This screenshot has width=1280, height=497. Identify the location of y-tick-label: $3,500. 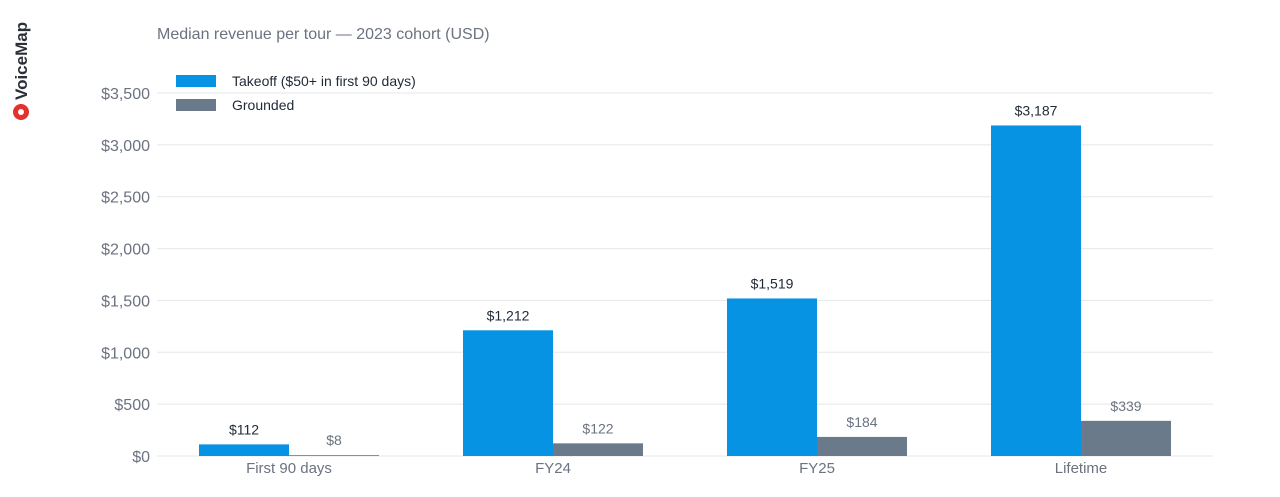
(125, 94).